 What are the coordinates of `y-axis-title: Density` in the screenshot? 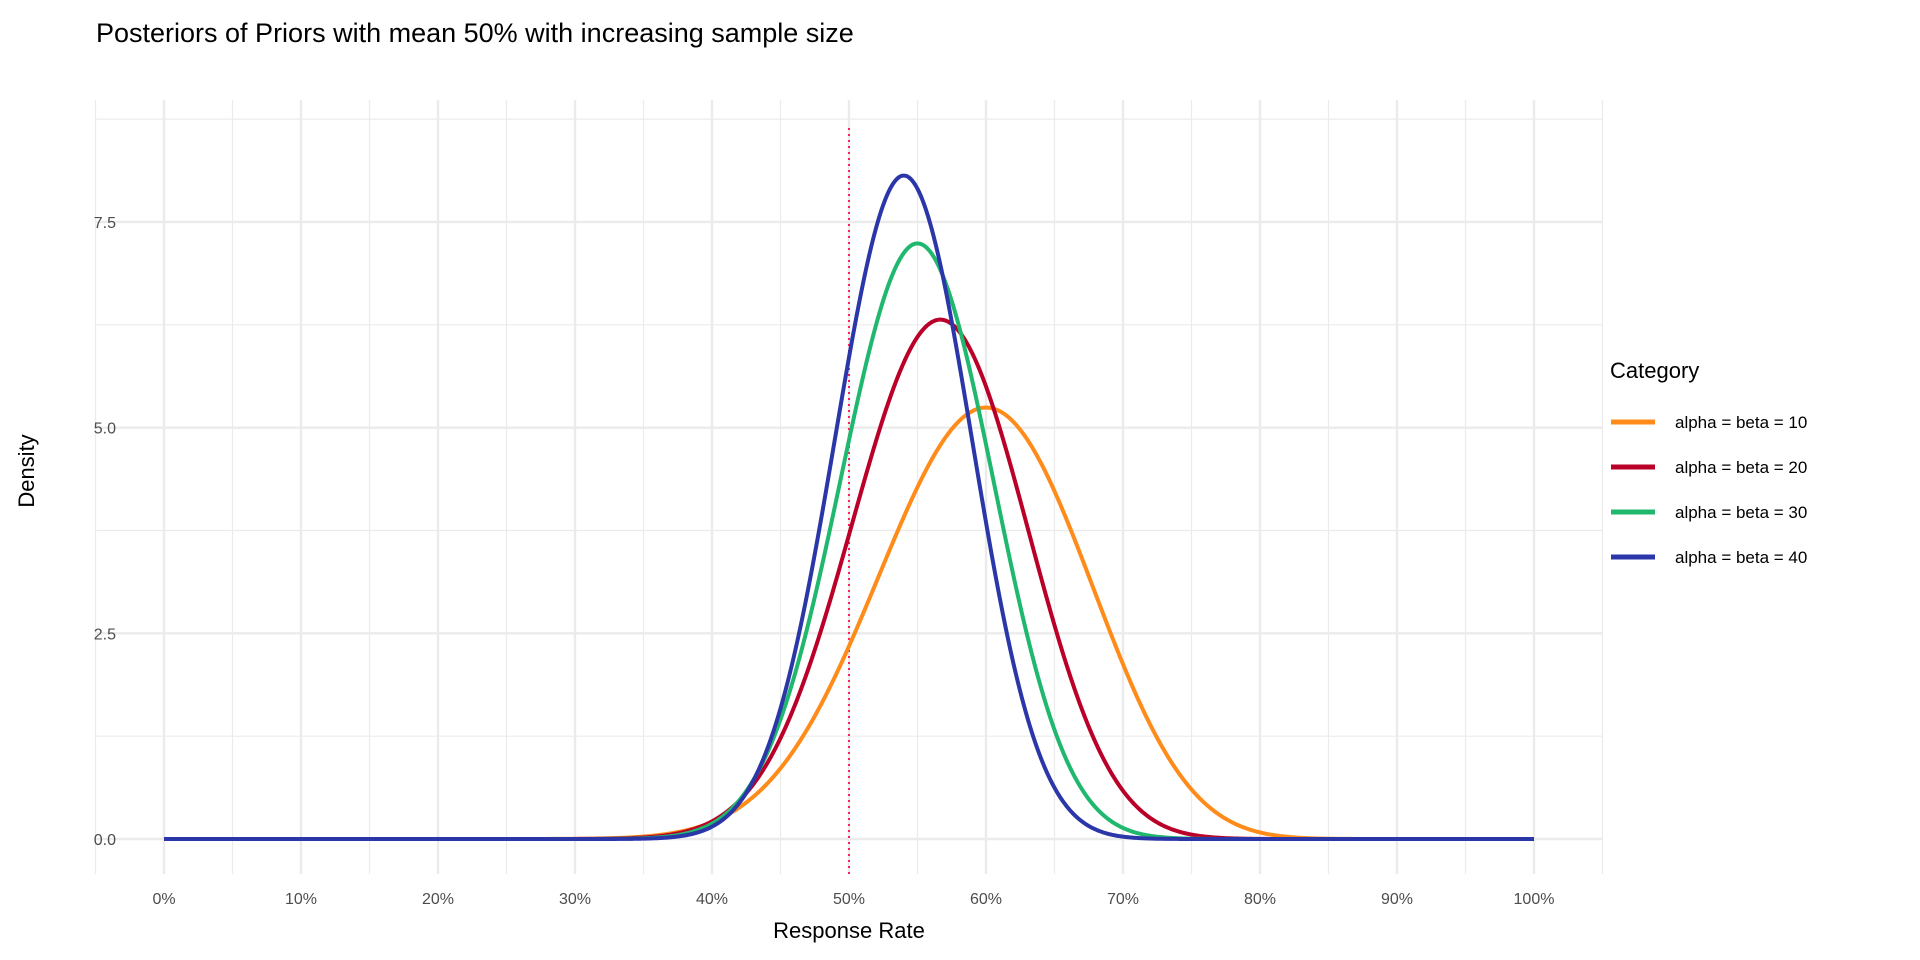 It's located at (26, 470).